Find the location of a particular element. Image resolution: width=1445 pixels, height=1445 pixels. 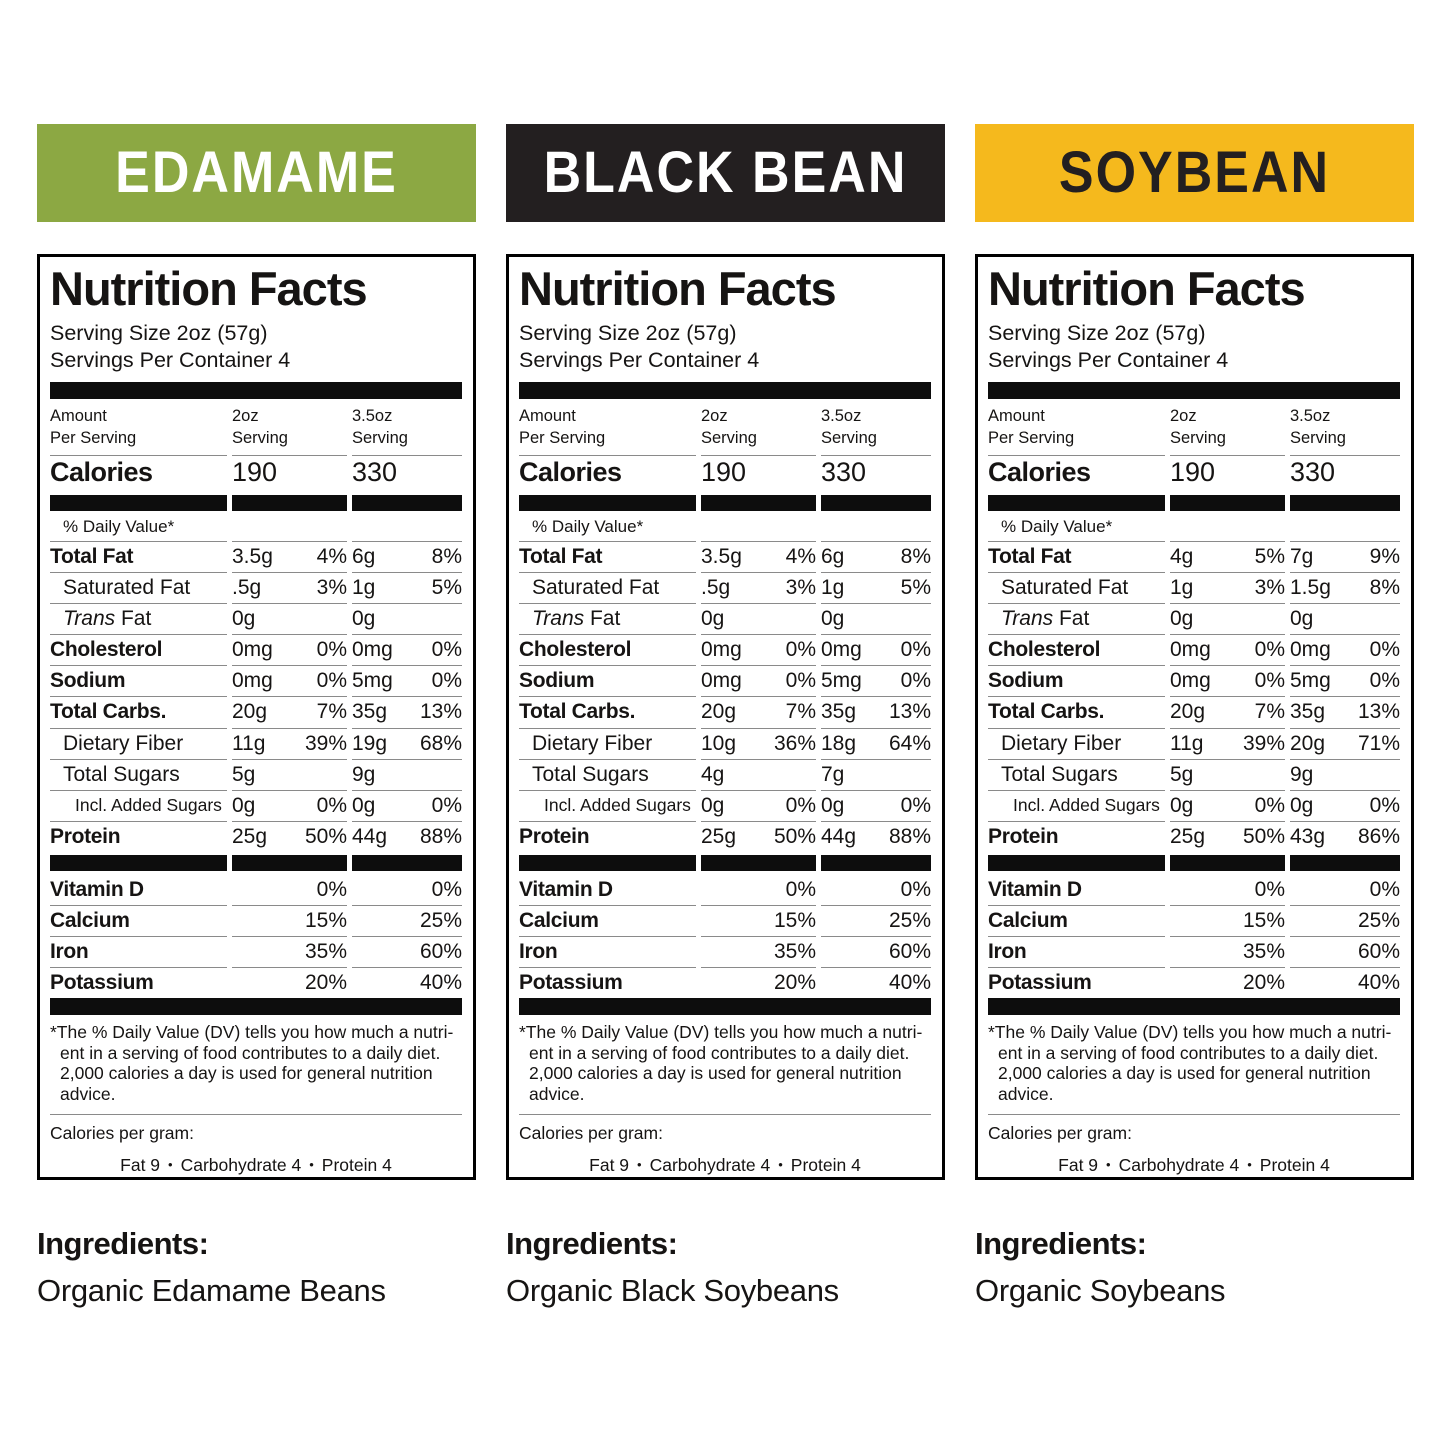

nutrient-col-2oz: 0g is located at coordinates (1227, 618).